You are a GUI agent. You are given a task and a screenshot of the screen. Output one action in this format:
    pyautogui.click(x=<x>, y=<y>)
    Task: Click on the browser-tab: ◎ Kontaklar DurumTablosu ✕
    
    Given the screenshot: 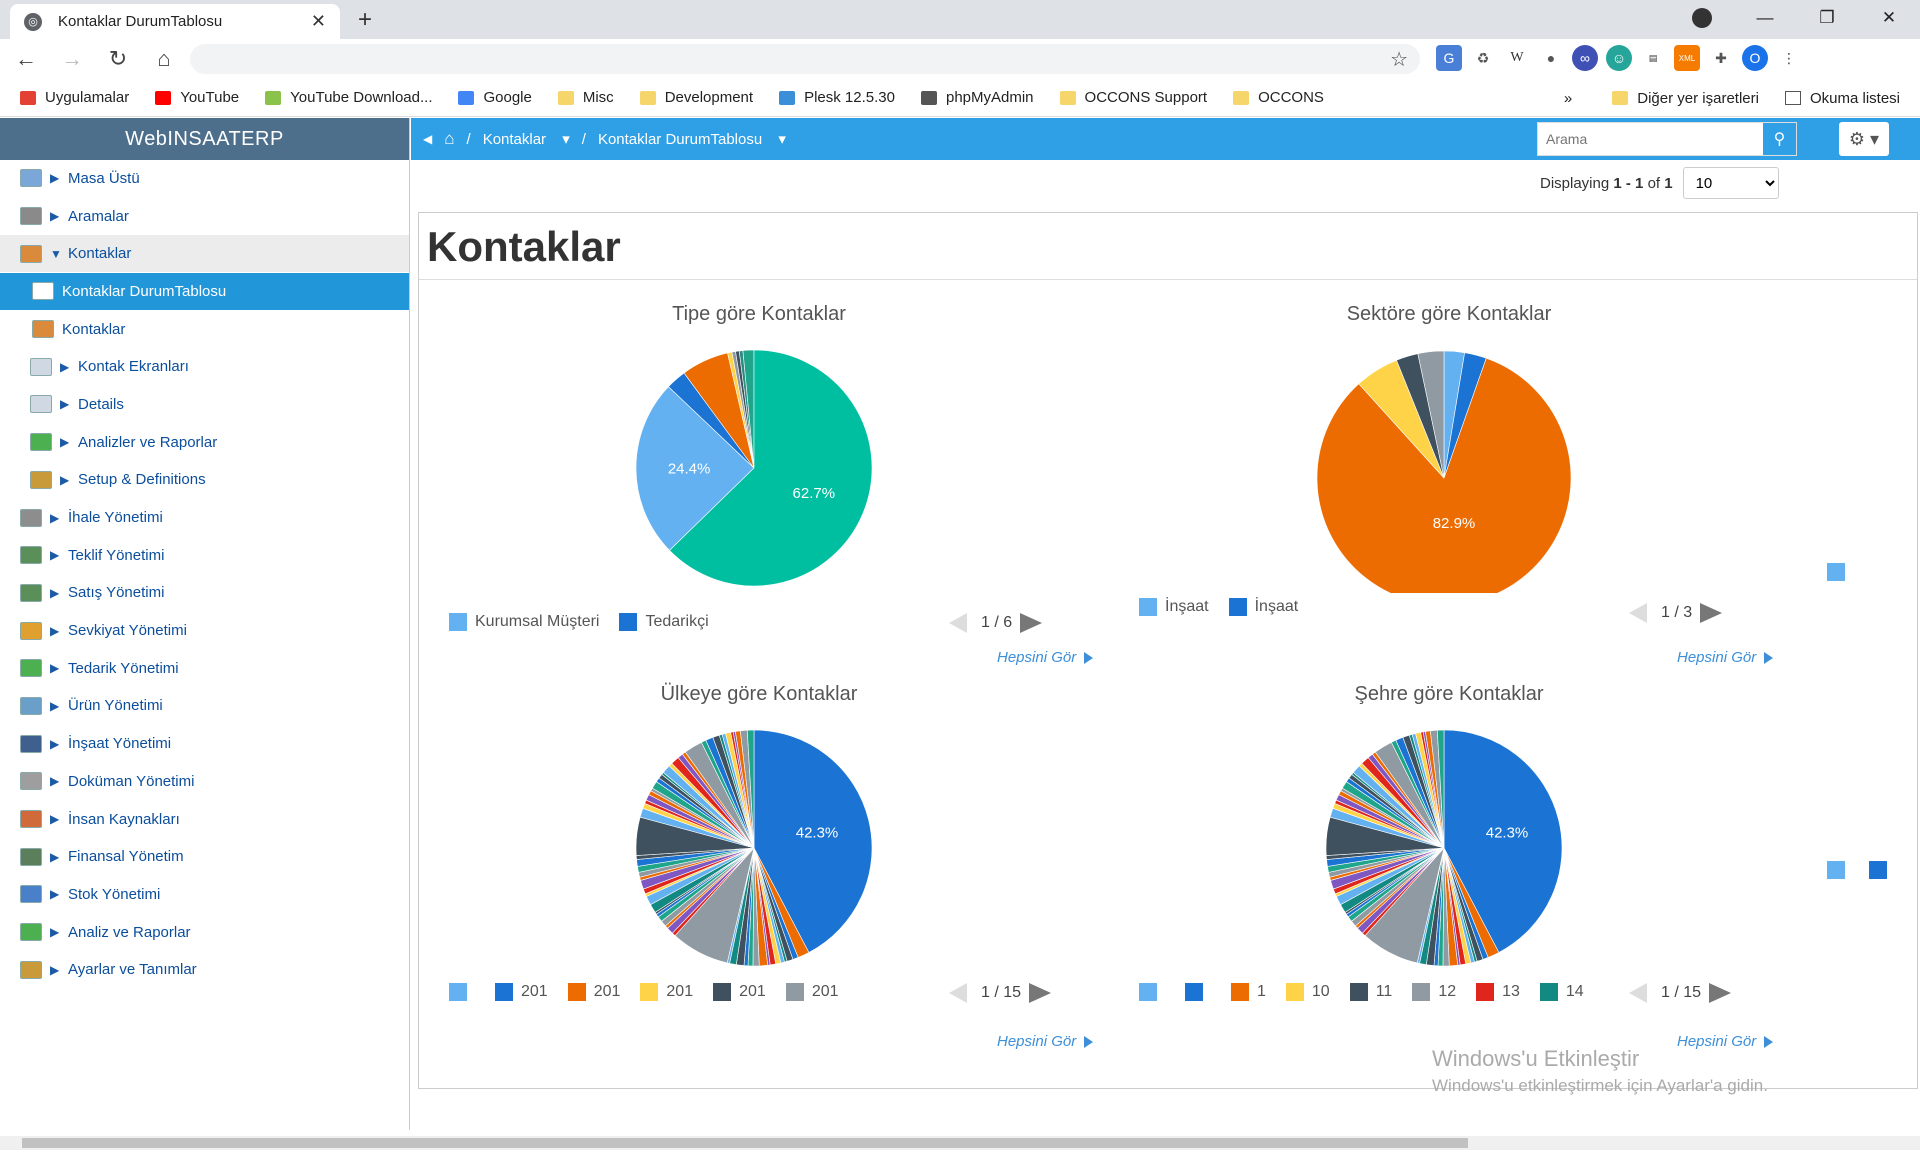 What is the action you would take?
    pyautogui.click(x=175, y=21)
    